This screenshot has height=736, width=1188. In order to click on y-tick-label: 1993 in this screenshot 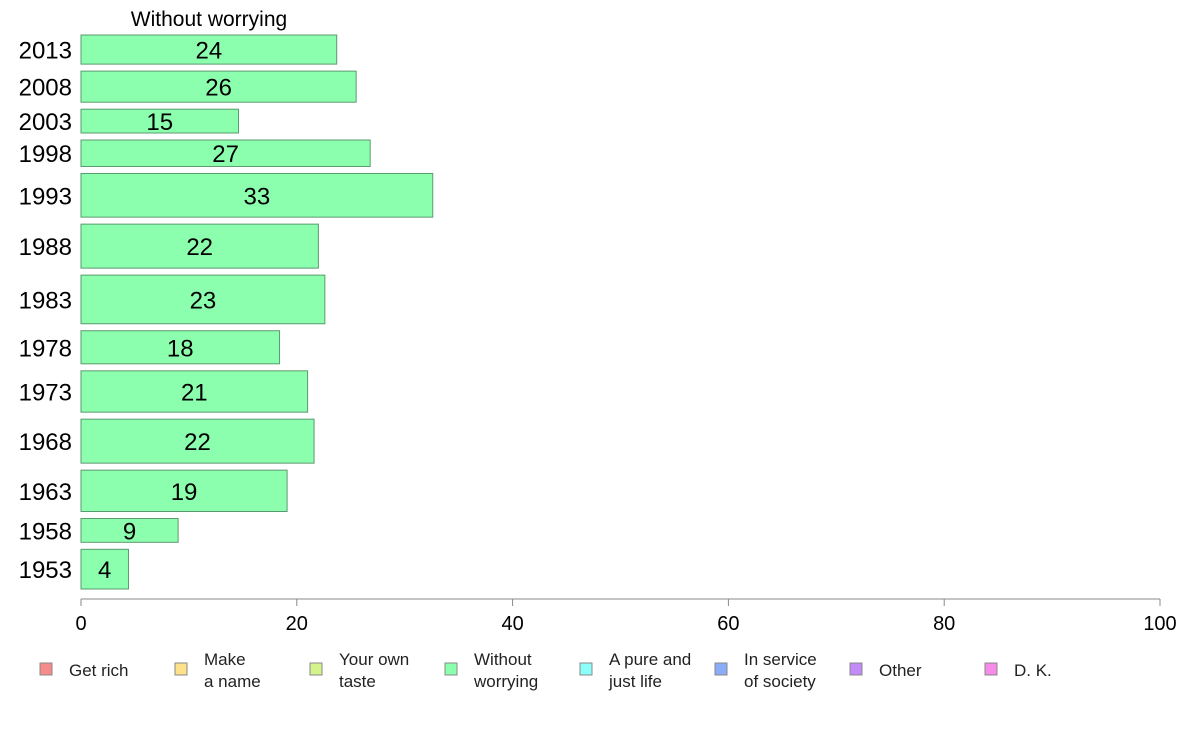, I will do `click(45, 196)`.